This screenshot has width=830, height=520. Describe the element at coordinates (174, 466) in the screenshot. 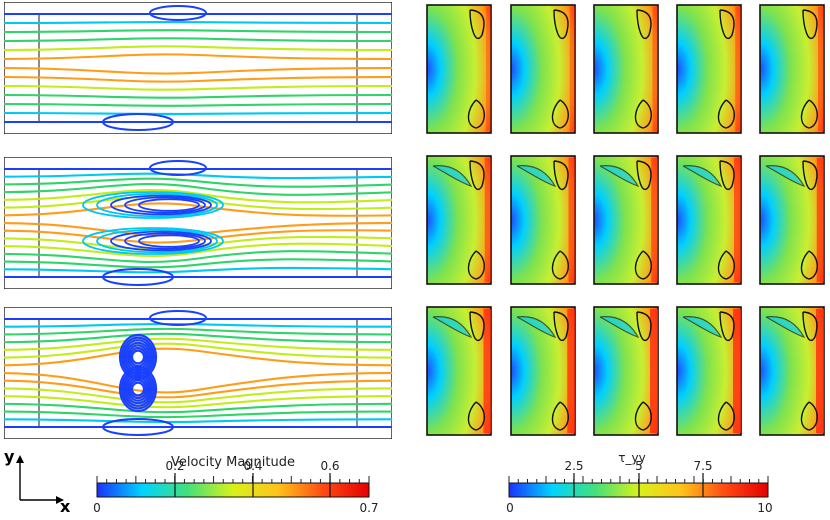

I see `colorbar-tick-label: 0.2` at that location.